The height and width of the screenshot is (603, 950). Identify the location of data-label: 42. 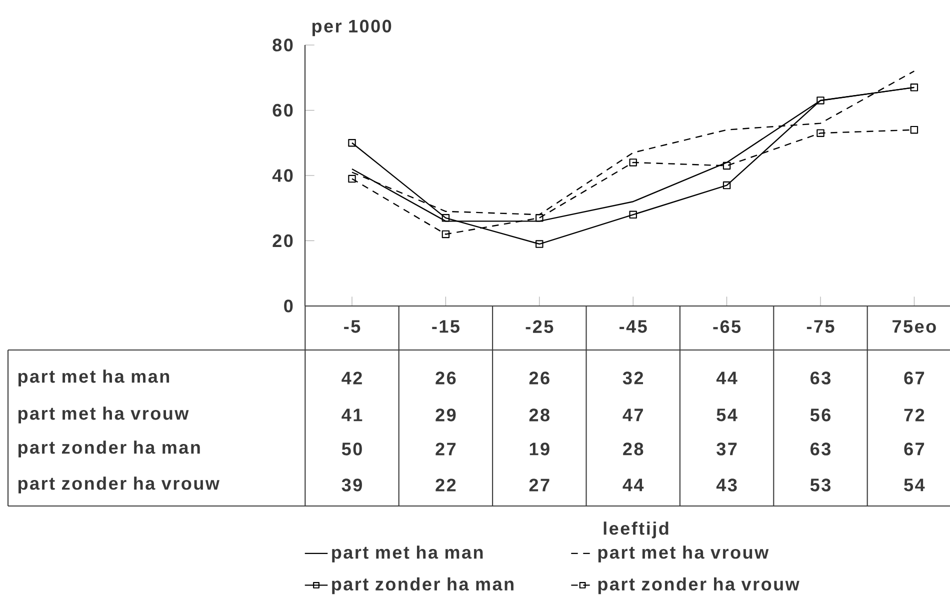
(352, 378).